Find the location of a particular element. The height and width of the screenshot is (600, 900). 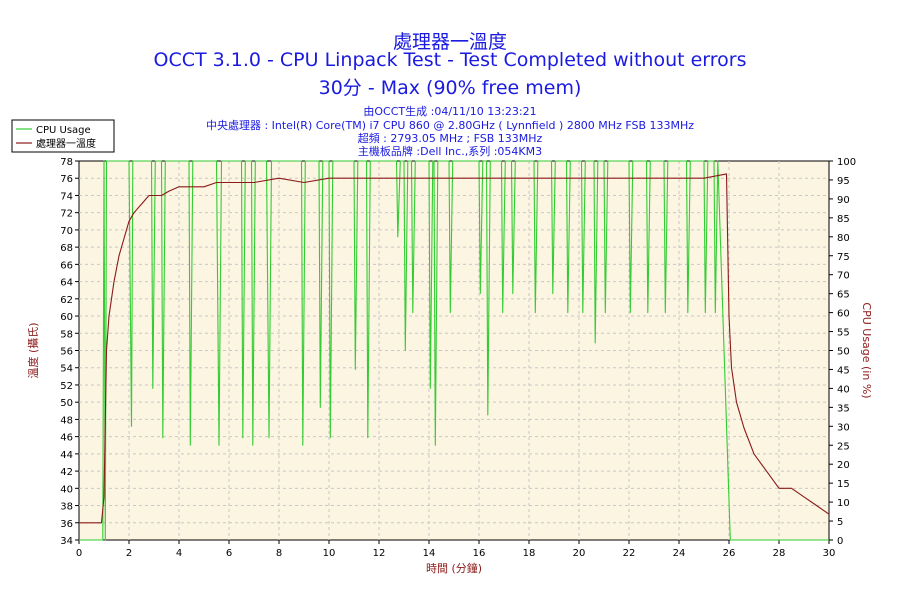

x-tick-label: 24 is located at coordinates (679, 553).